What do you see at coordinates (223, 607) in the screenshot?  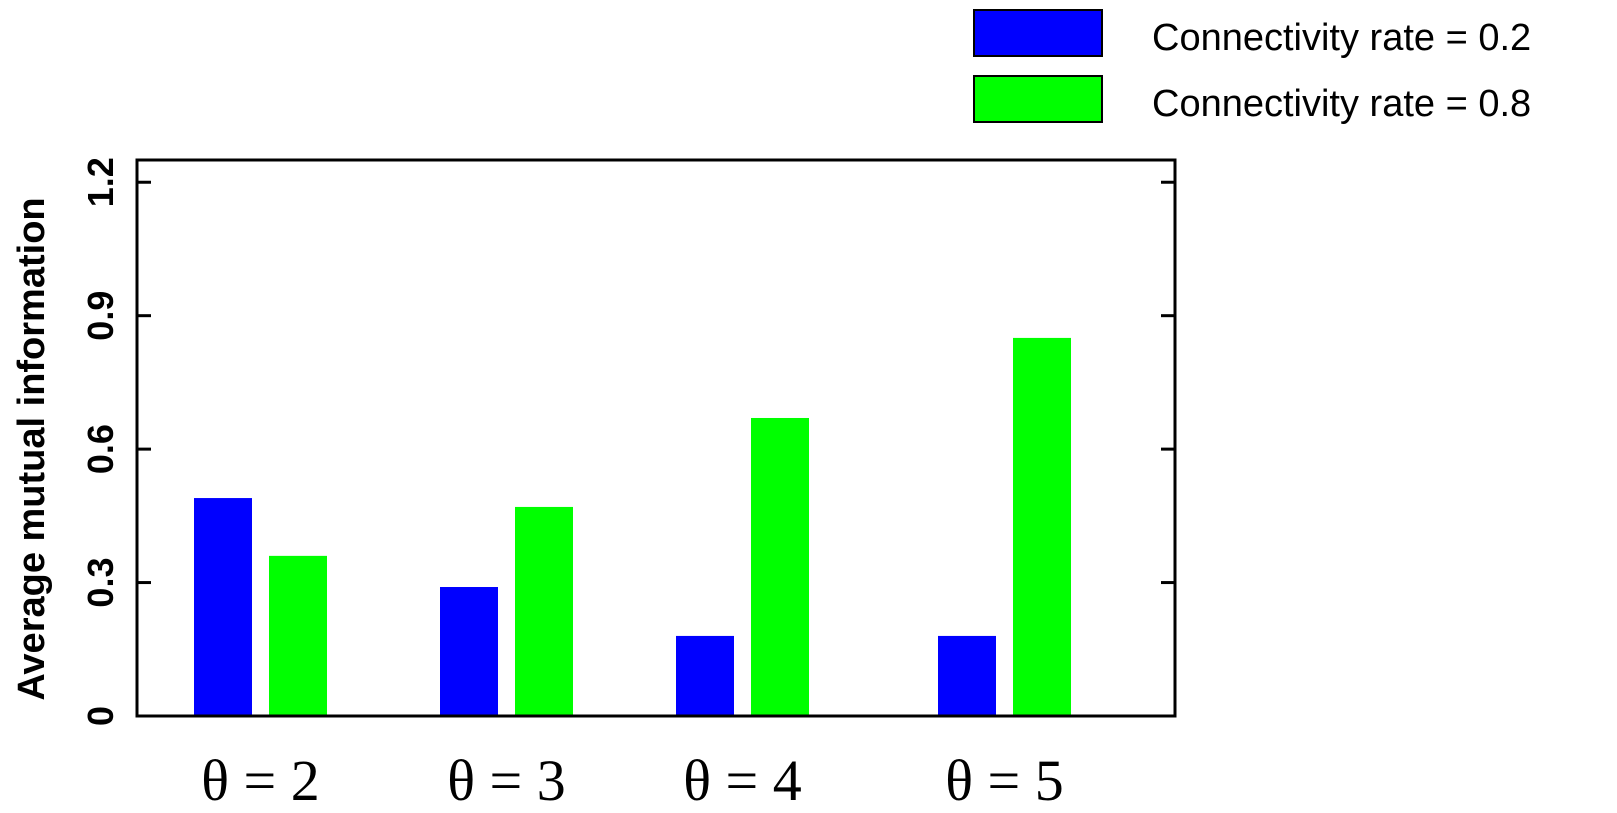 I see `bar-rate-0.2-cat-1` at bounding box center [223, 607].